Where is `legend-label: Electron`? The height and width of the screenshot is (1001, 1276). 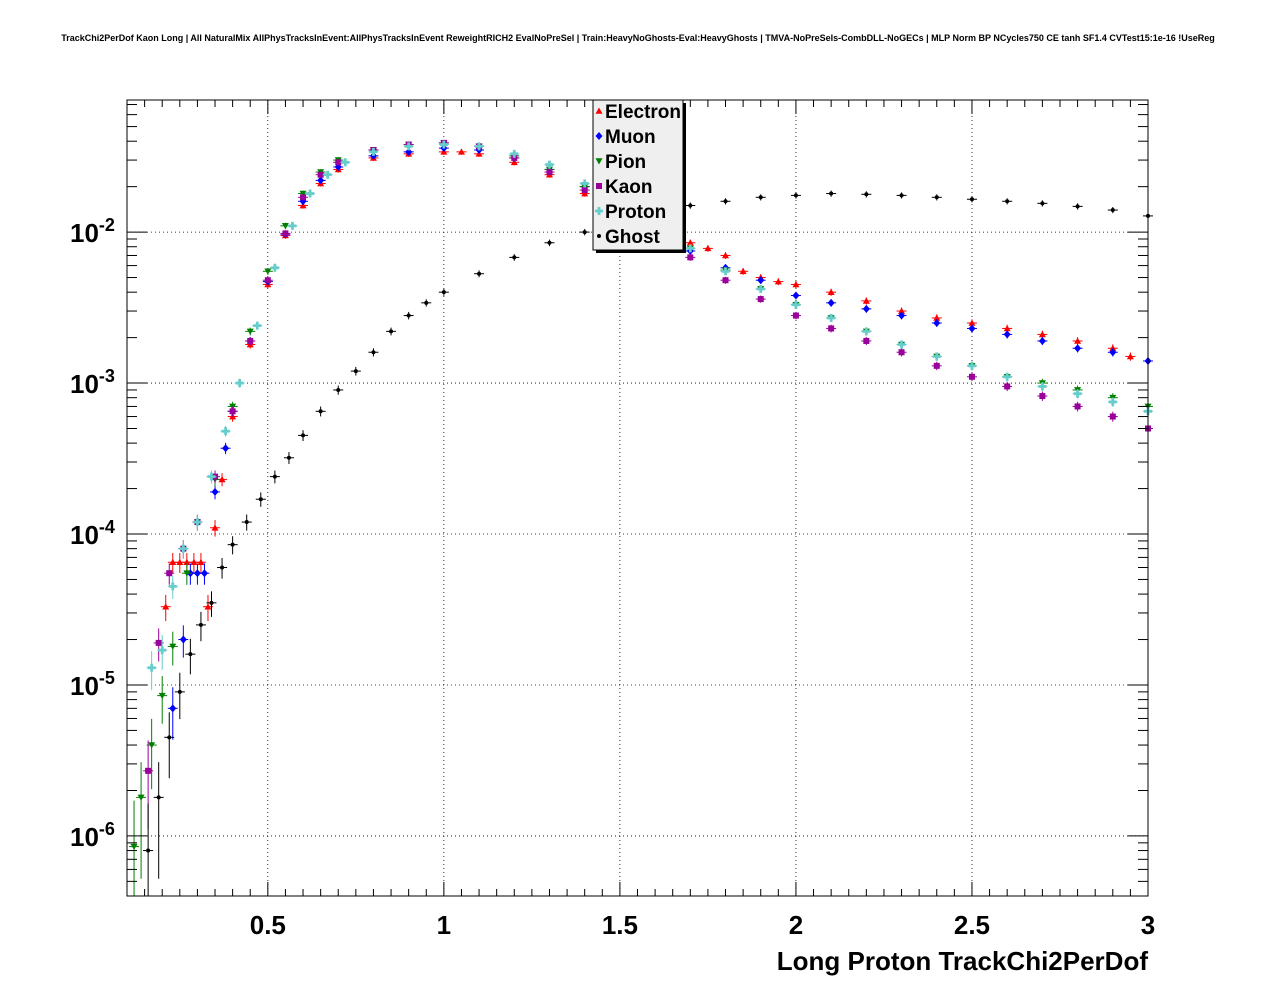
legend-label: Electron is located at coordinates (643, 112).